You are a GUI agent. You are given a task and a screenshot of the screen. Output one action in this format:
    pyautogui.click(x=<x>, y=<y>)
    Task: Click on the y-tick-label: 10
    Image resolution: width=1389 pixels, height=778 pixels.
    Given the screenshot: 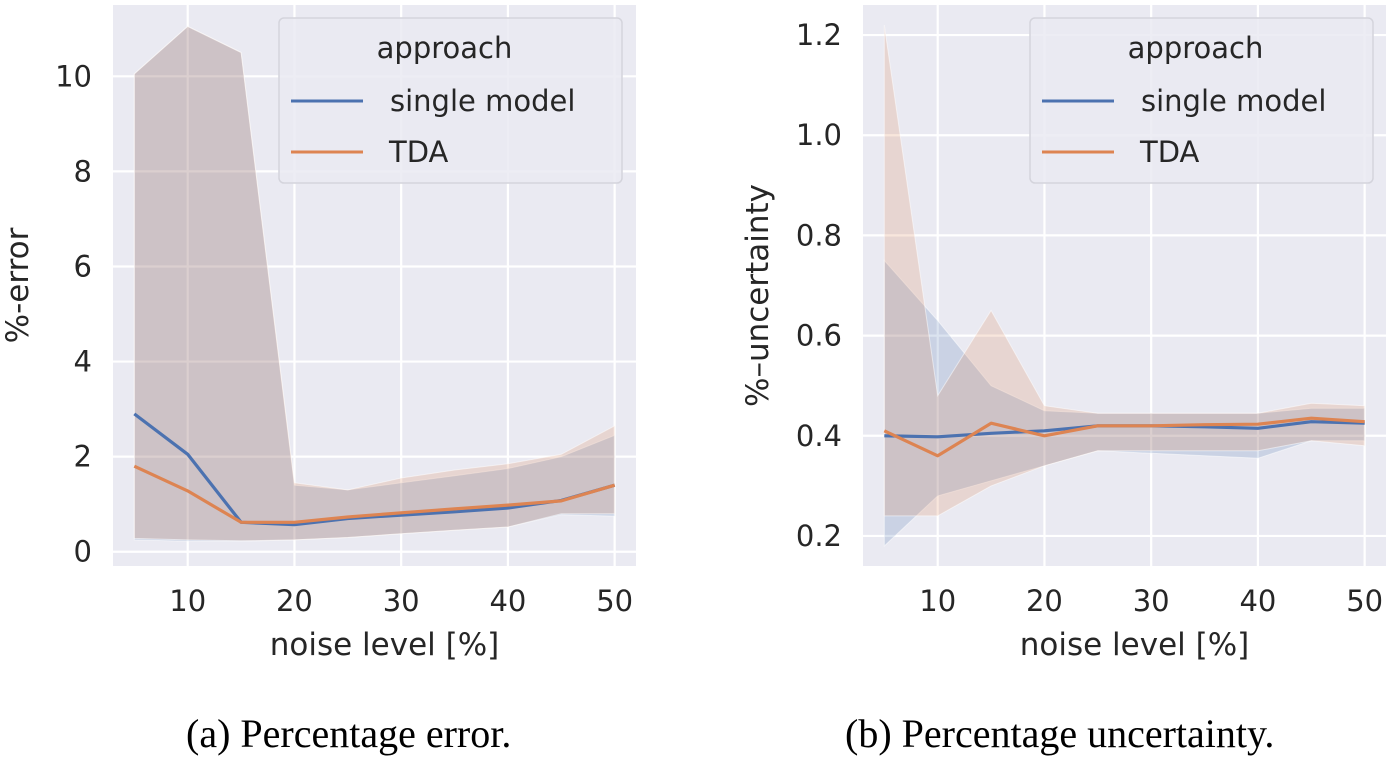 What is the action you would take?
    pyautogui.click(x=73, y=76)
    